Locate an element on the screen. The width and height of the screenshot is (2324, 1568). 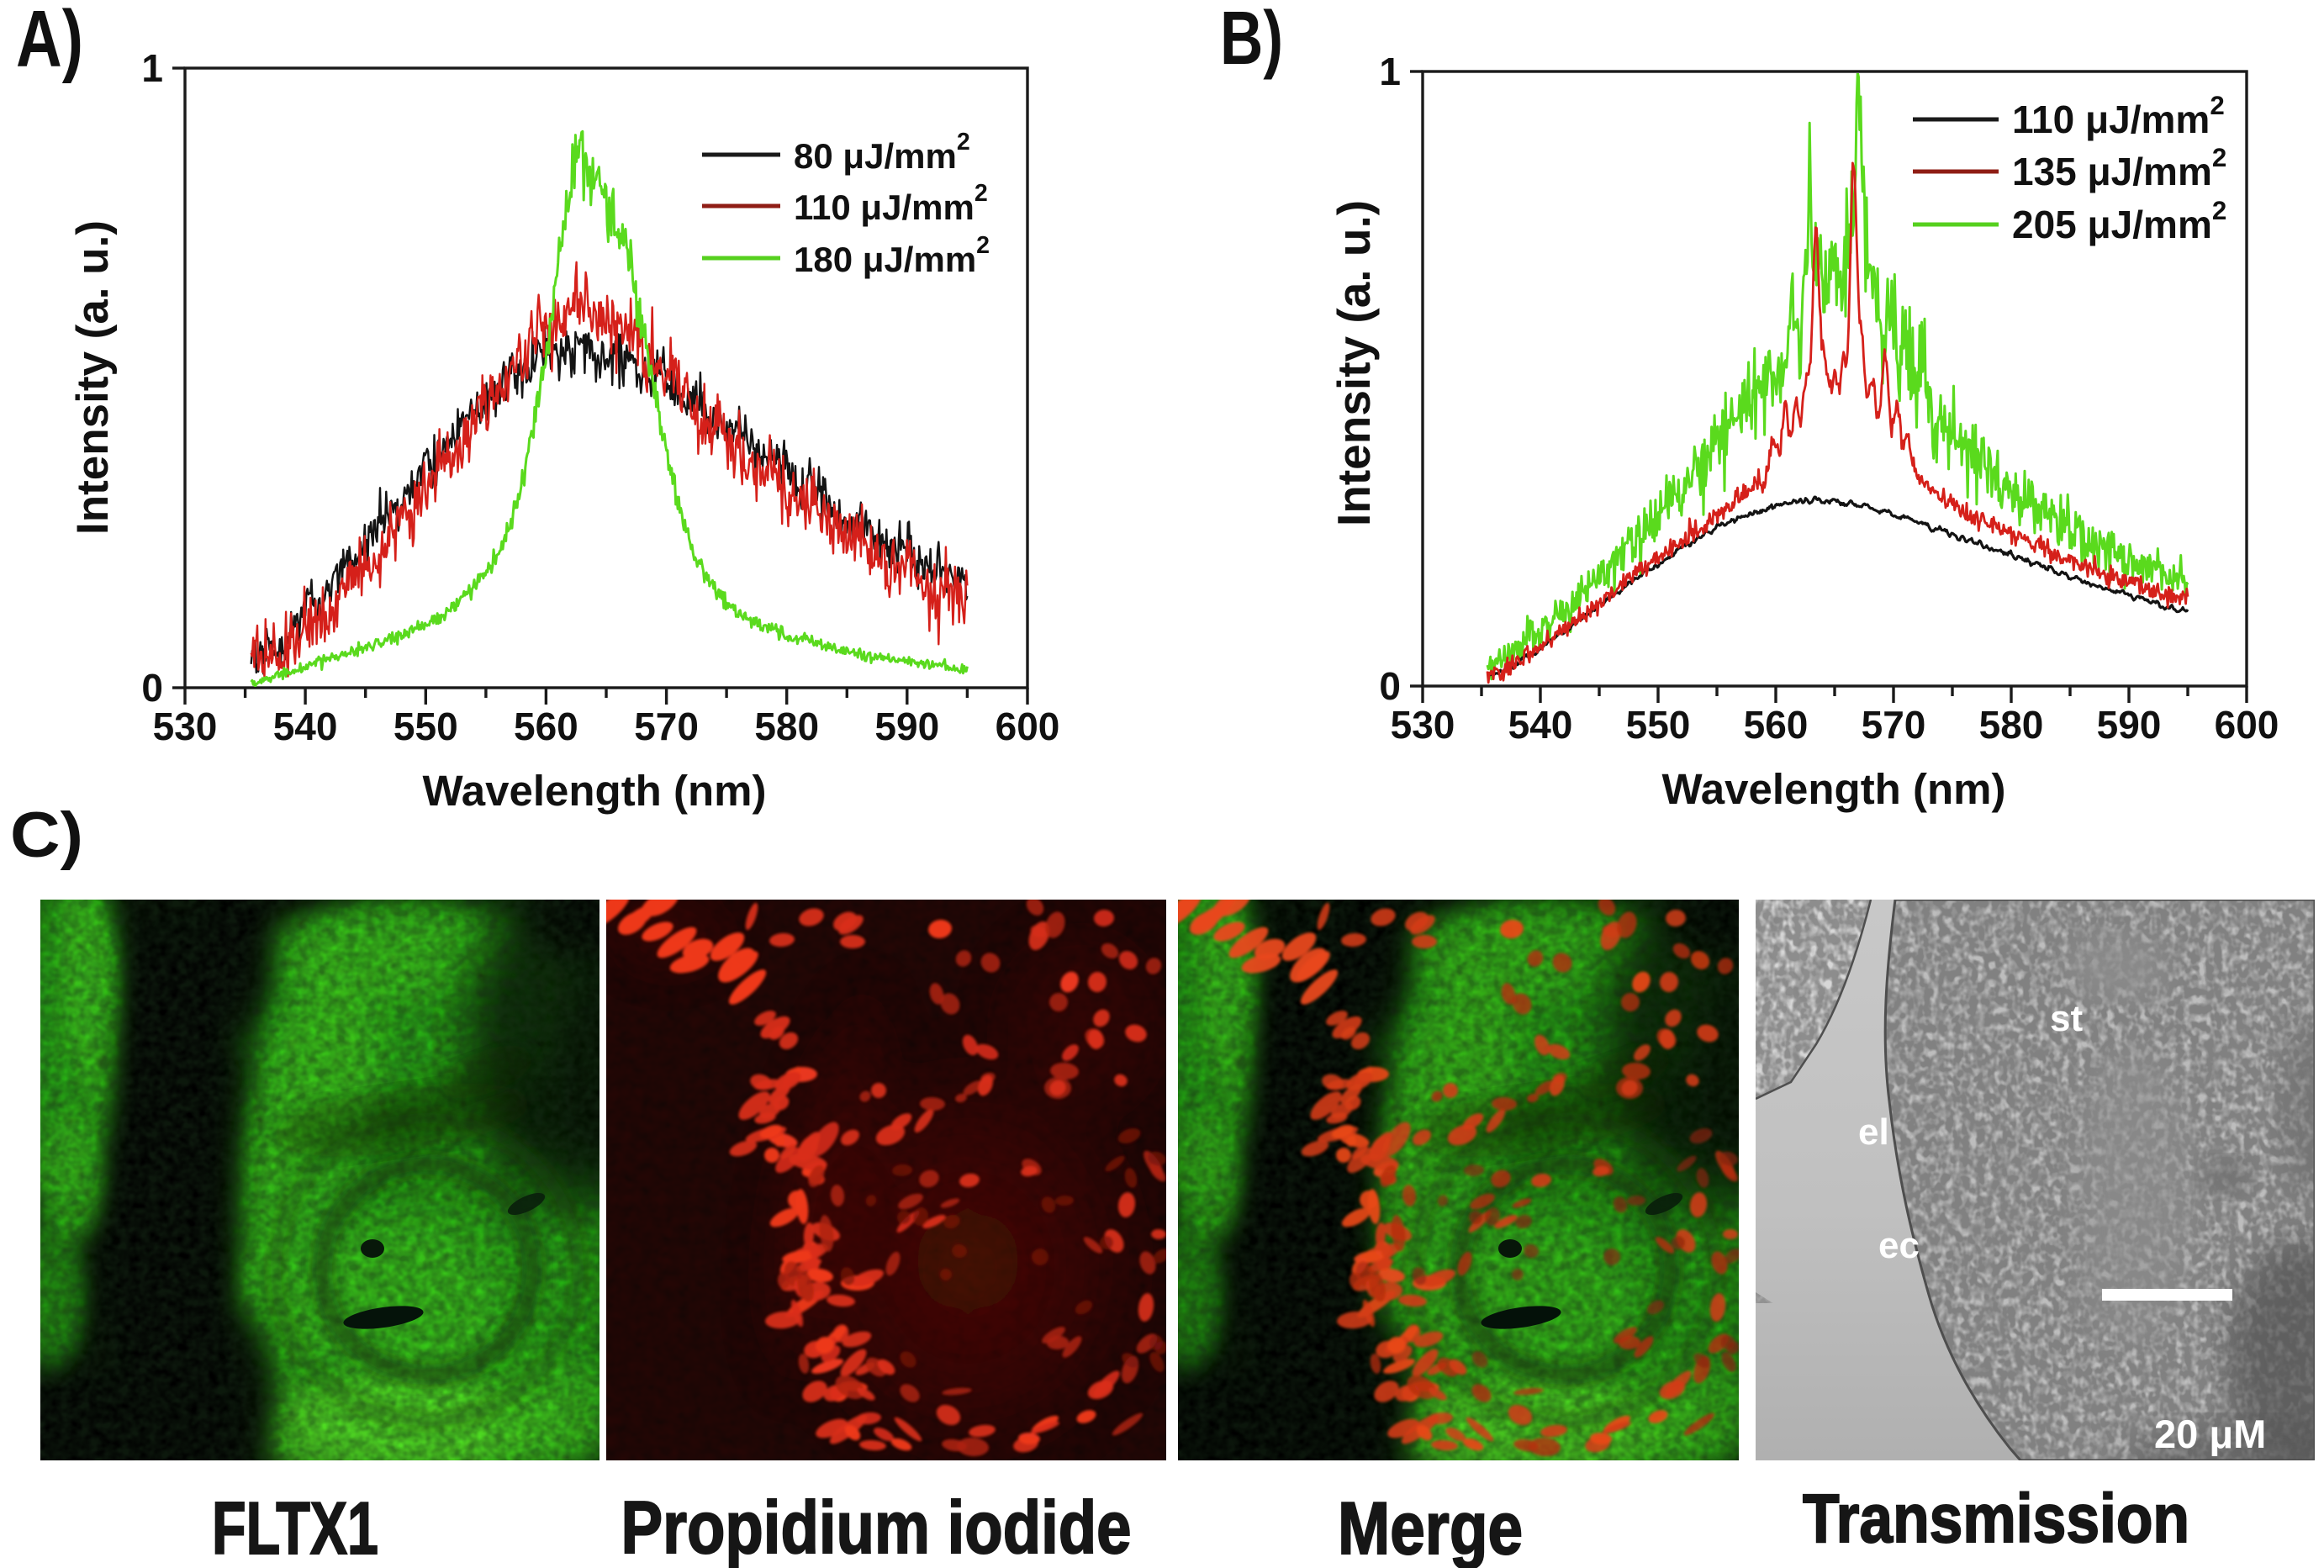
svg-text: Merge is located at coordinates (1430, 1527).